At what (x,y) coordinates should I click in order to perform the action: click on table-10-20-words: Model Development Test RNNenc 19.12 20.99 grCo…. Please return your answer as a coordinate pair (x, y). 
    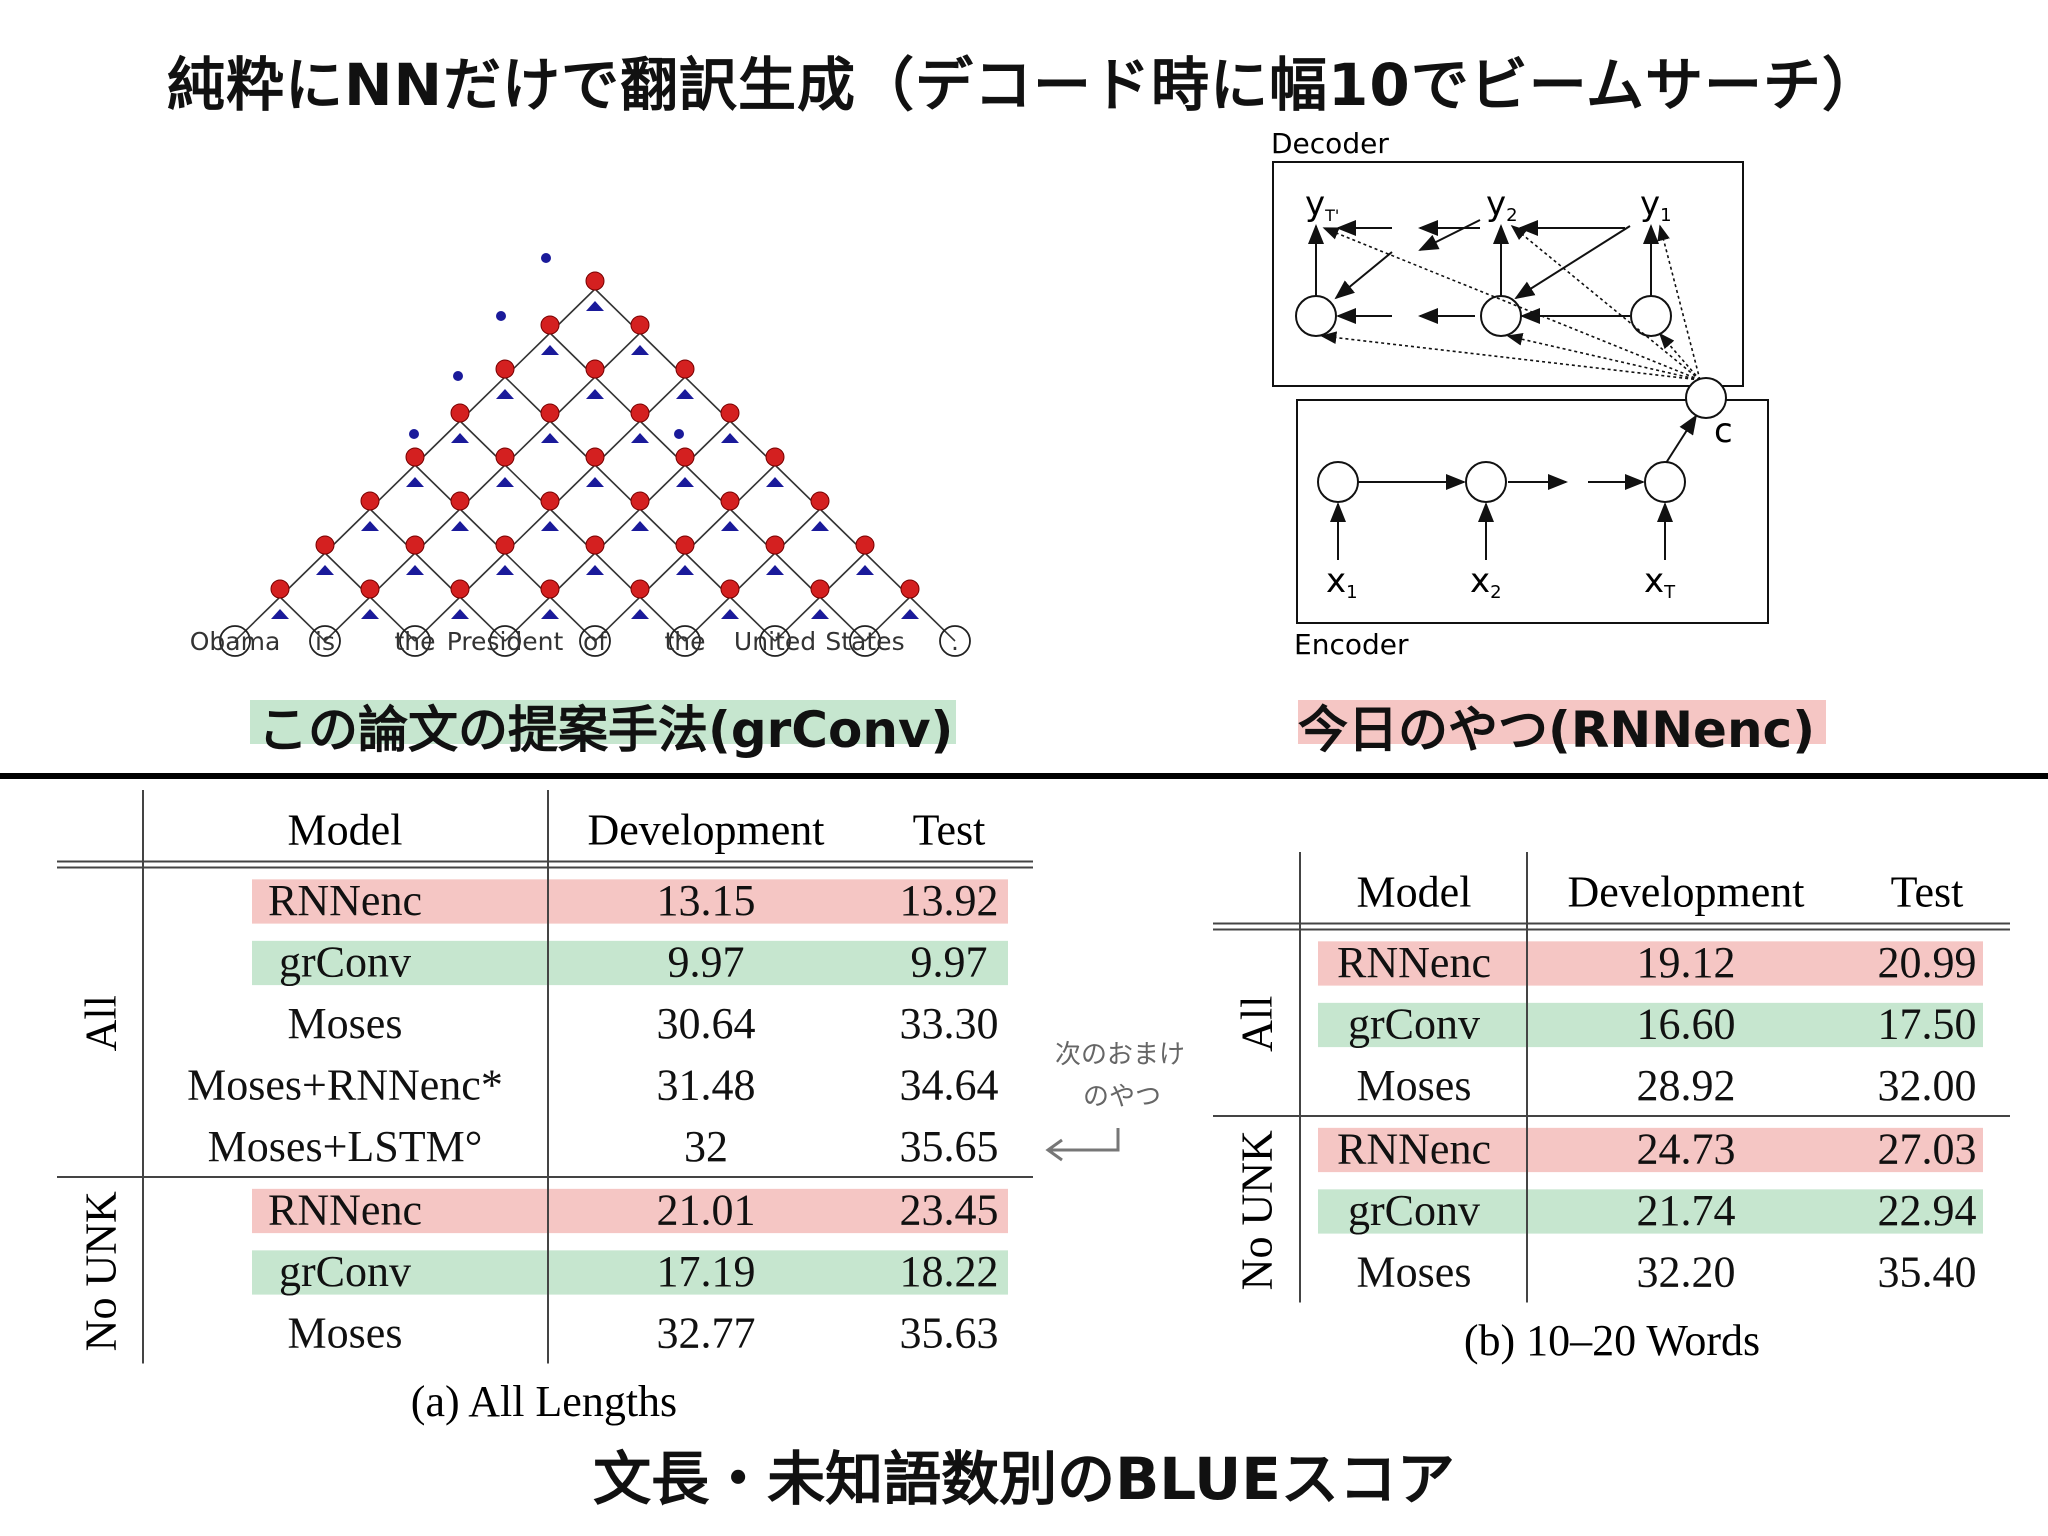
    Looking at the image, I should click on (1611, 1108).